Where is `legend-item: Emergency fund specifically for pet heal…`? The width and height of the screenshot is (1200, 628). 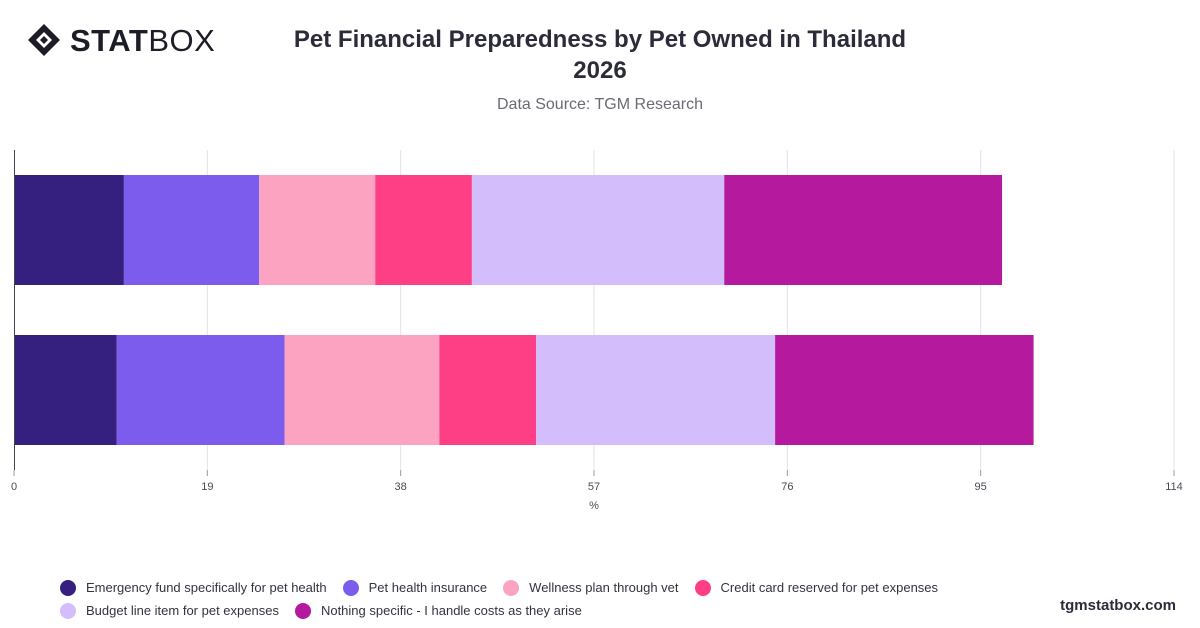
legend-item: Emergency fund specifically for pet heal… is located at coordinates (193, 587).